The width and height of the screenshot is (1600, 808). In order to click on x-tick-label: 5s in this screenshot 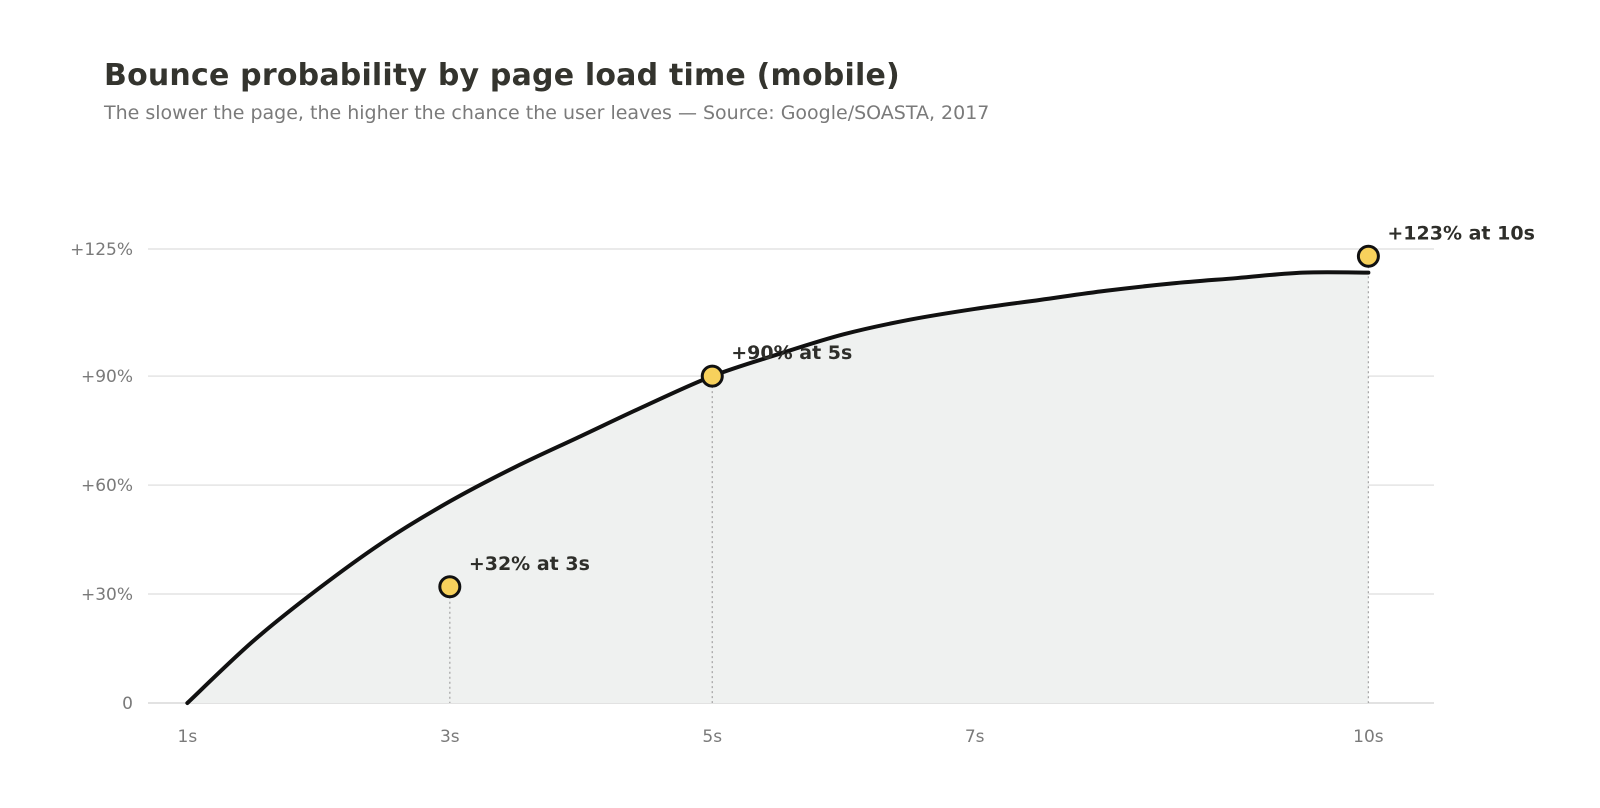, I will do `click(712, 737)`.